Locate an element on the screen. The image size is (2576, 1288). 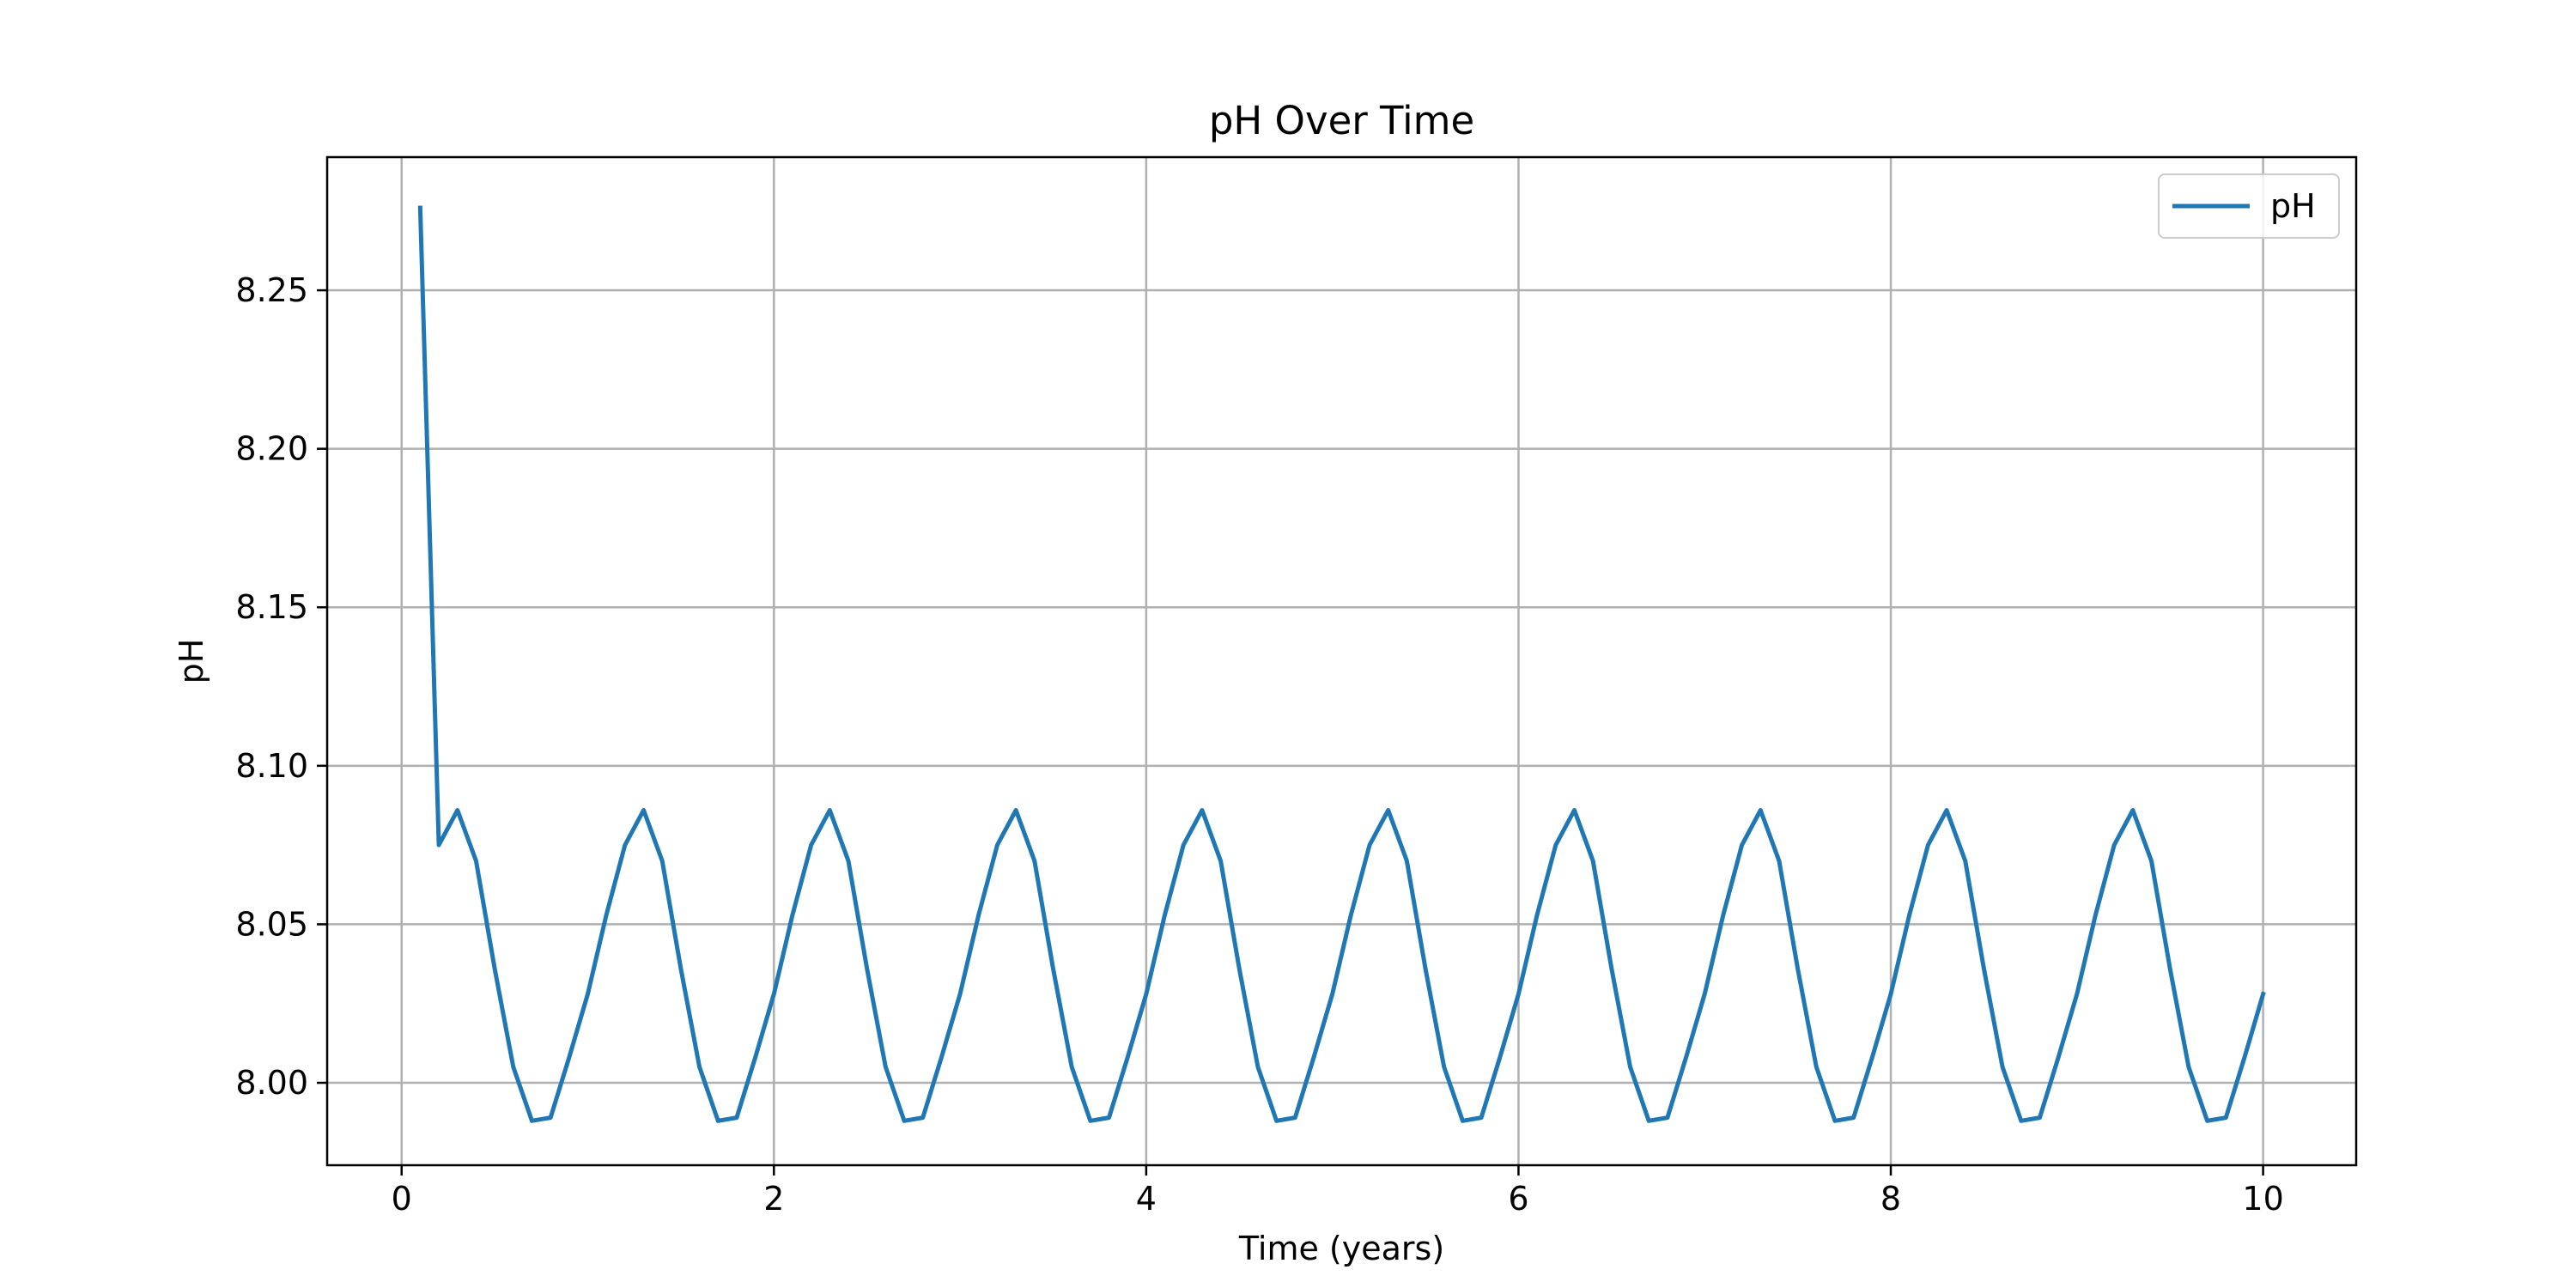
legend-label-ph: pH is located at coordinates (2293, 206).